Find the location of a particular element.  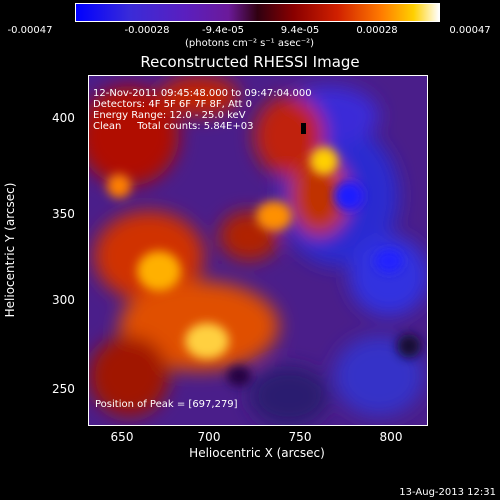

x-tick-label: 800 is located at coordinates (391, 437).